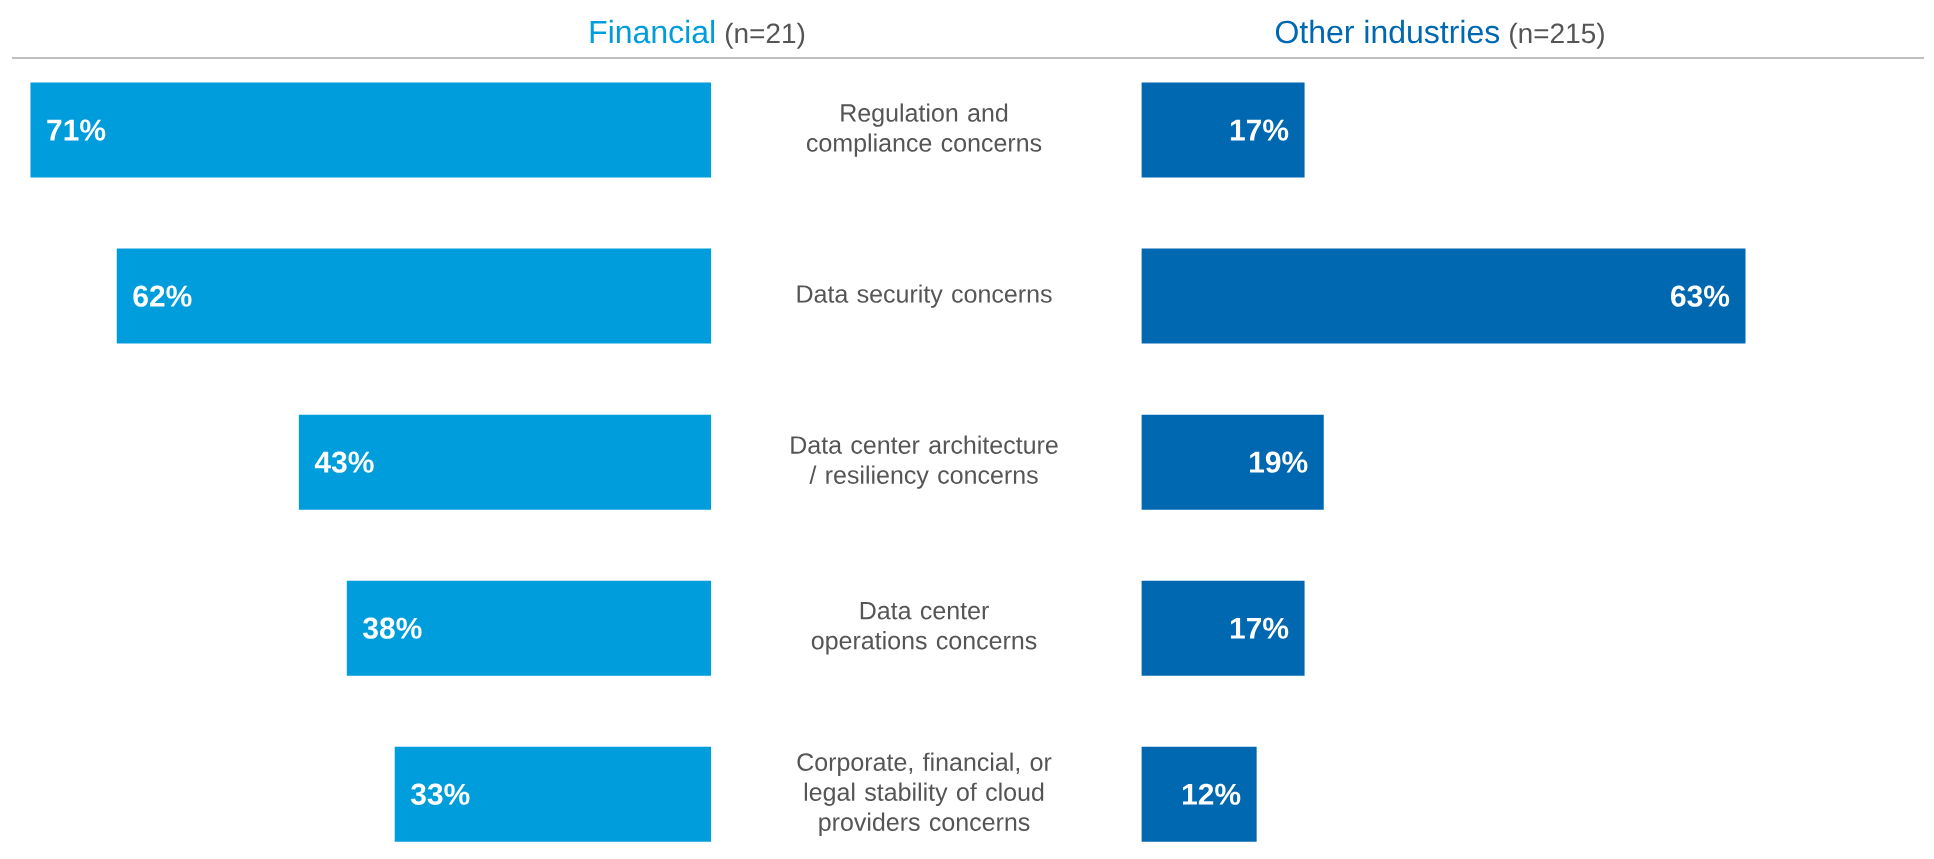 This screenshot has height=859, width=1934. What do you see at coordinates (162, 296) in the screenshot?
I see `data-label: 62%` at bounding box center [162, 296].